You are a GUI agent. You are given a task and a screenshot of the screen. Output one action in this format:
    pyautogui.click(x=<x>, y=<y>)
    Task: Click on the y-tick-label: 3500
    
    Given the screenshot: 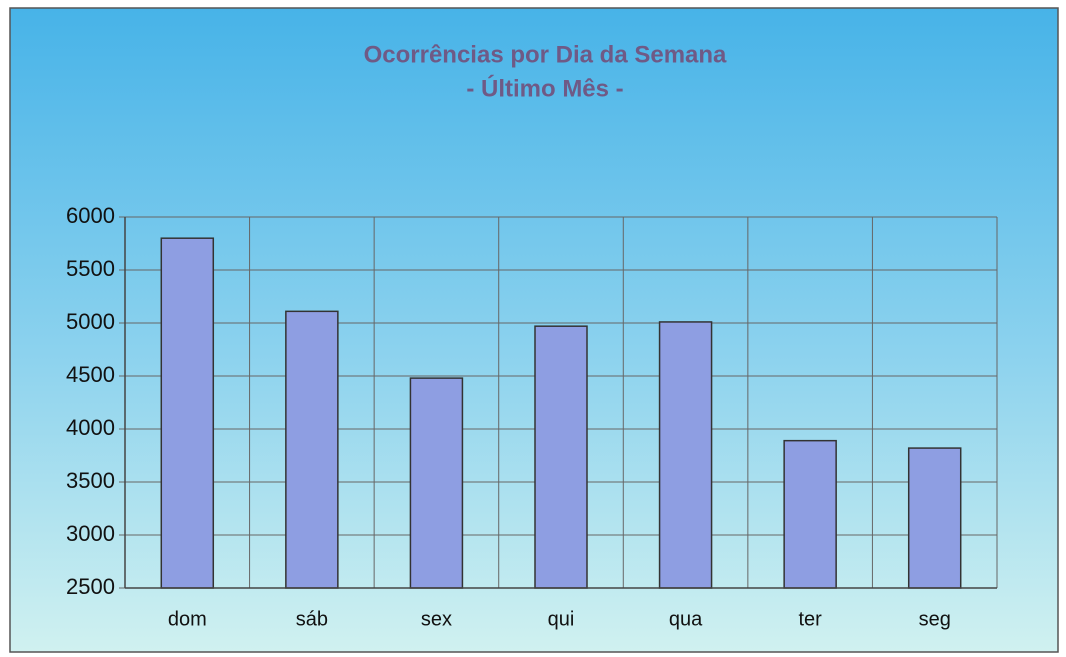 What is the action you would take?
    pyautogui.click(x=90, y=480)
    